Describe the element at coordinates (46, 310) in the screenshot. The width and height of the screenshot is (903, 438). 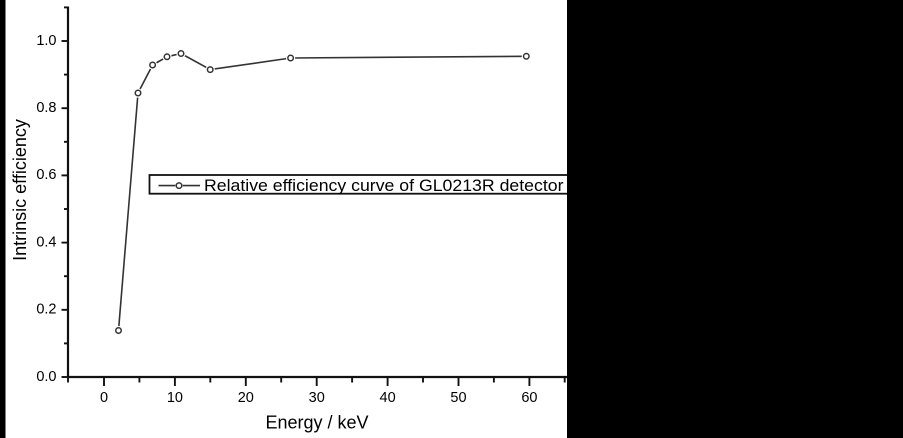
I see `svg-text: 0.2` at that location.